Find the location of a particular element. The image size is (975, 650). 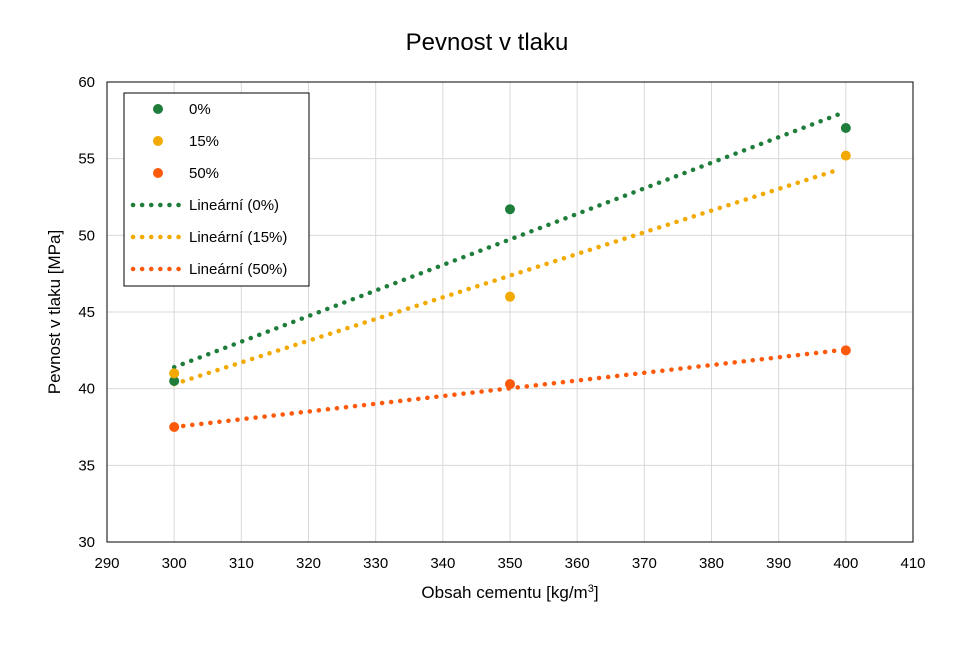

y-tick-label: 35 is located at coordinates (86, 465).